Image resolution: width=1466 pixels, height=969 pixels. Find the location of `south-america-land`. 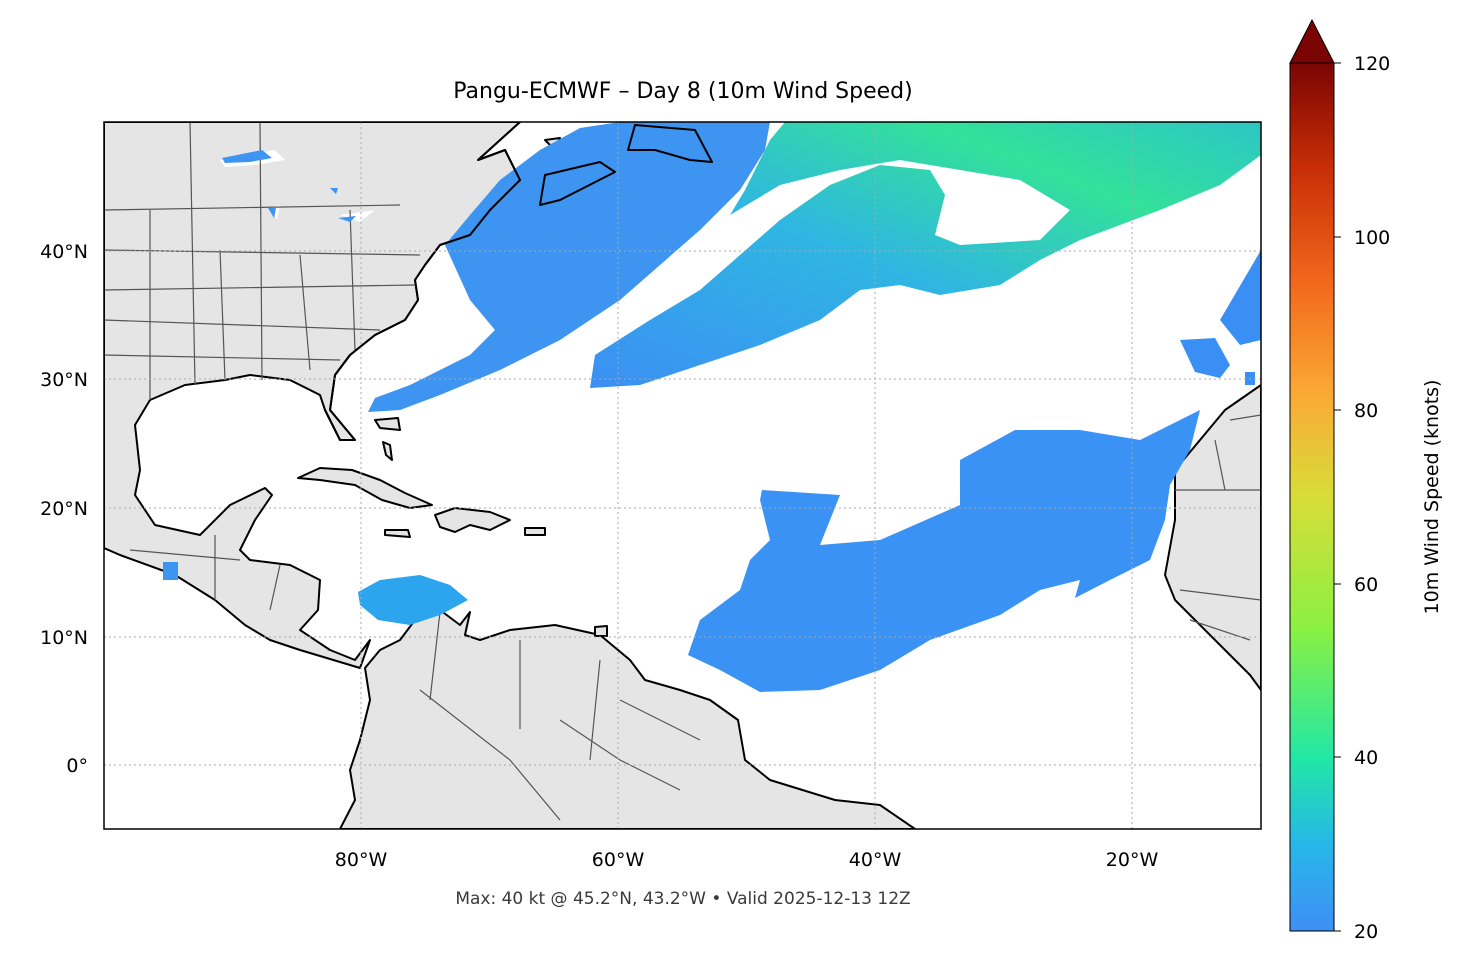

south-america-land is located at coordinates (627, 719).